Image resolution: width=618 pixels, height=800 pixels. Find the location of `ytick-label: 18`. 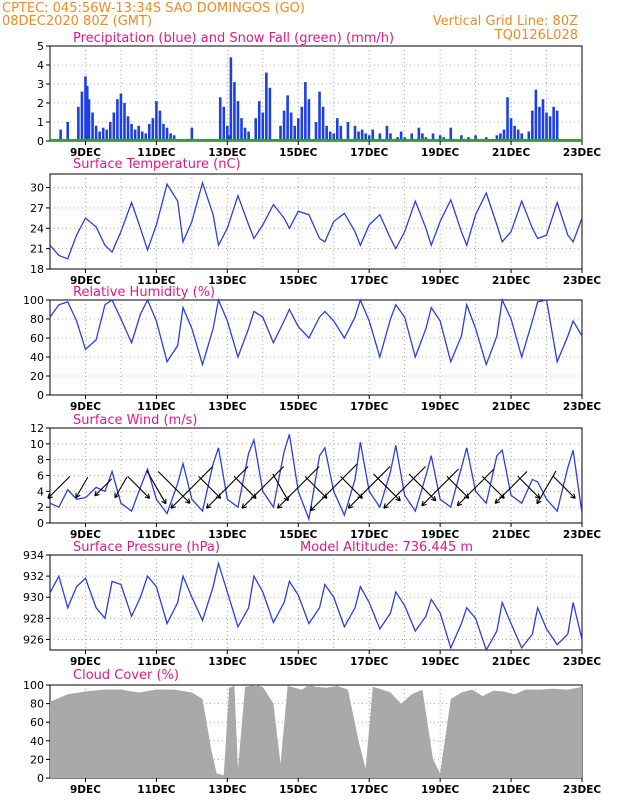

ytick-label: 18 is located at coordinates (37, 269).